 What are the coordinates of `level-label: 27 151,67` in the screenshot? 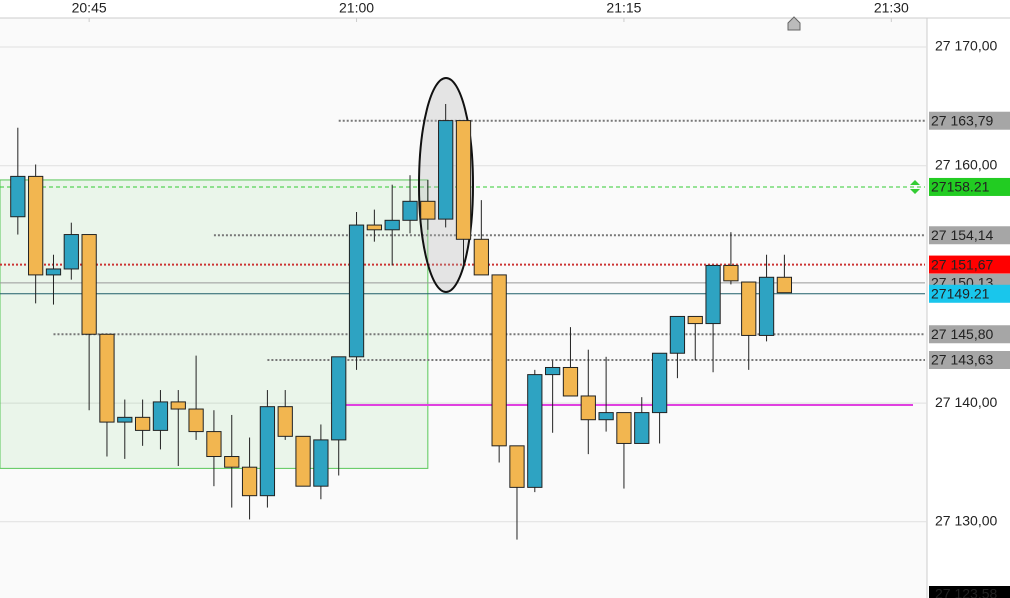 It's located at (962, 264).